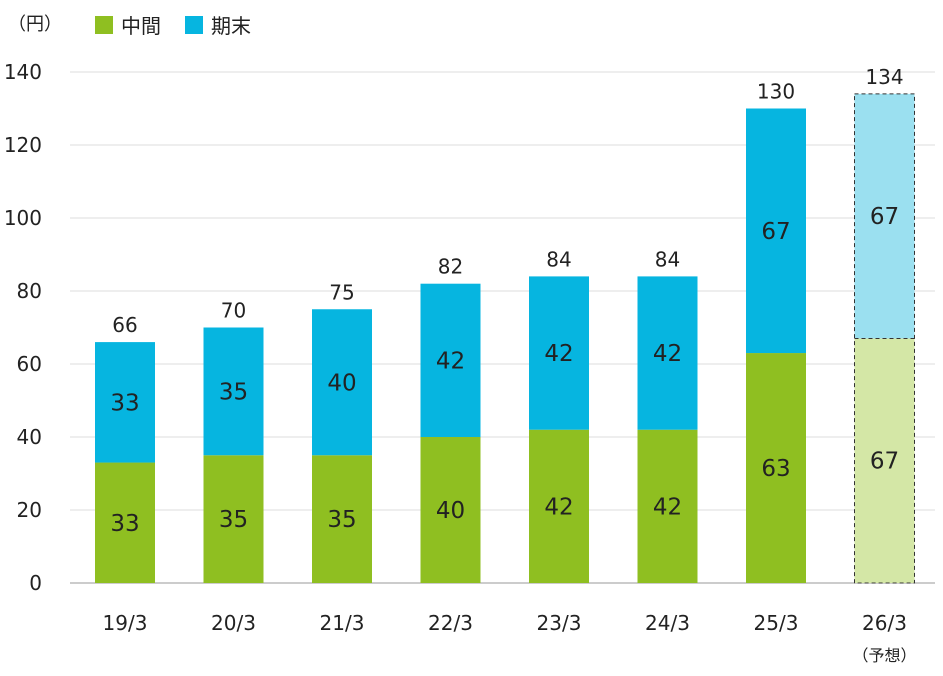 Image resolution: width=943 pixels, height=676 pixels. Describe the element at coordinates (559, 623) in the screenshot. I see `x-tick-label: 23/3` at that location.